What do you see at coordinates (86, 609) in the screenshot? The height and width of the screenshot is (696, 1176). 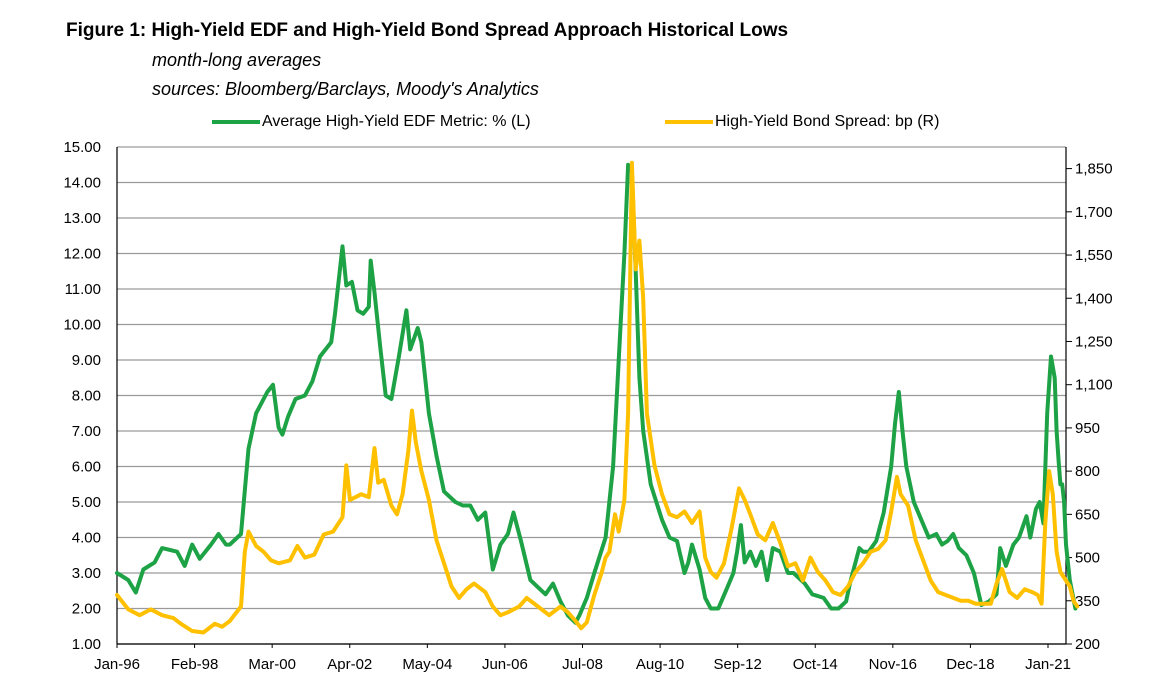 I see `y-left-tick-label: 2.00` at bounding box center [86, 609].